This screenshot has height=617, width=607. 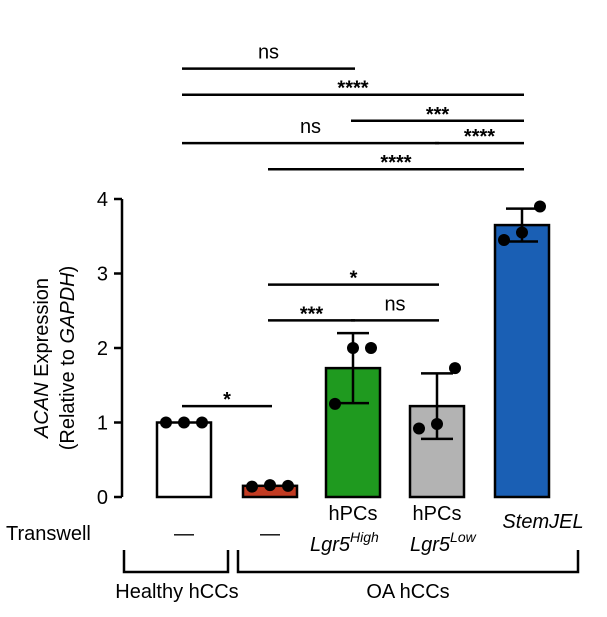 What do you see at coordinates (102, 424) in the screenshot?
I see `y-tick-label: 1` at bounding box center [102, 424].